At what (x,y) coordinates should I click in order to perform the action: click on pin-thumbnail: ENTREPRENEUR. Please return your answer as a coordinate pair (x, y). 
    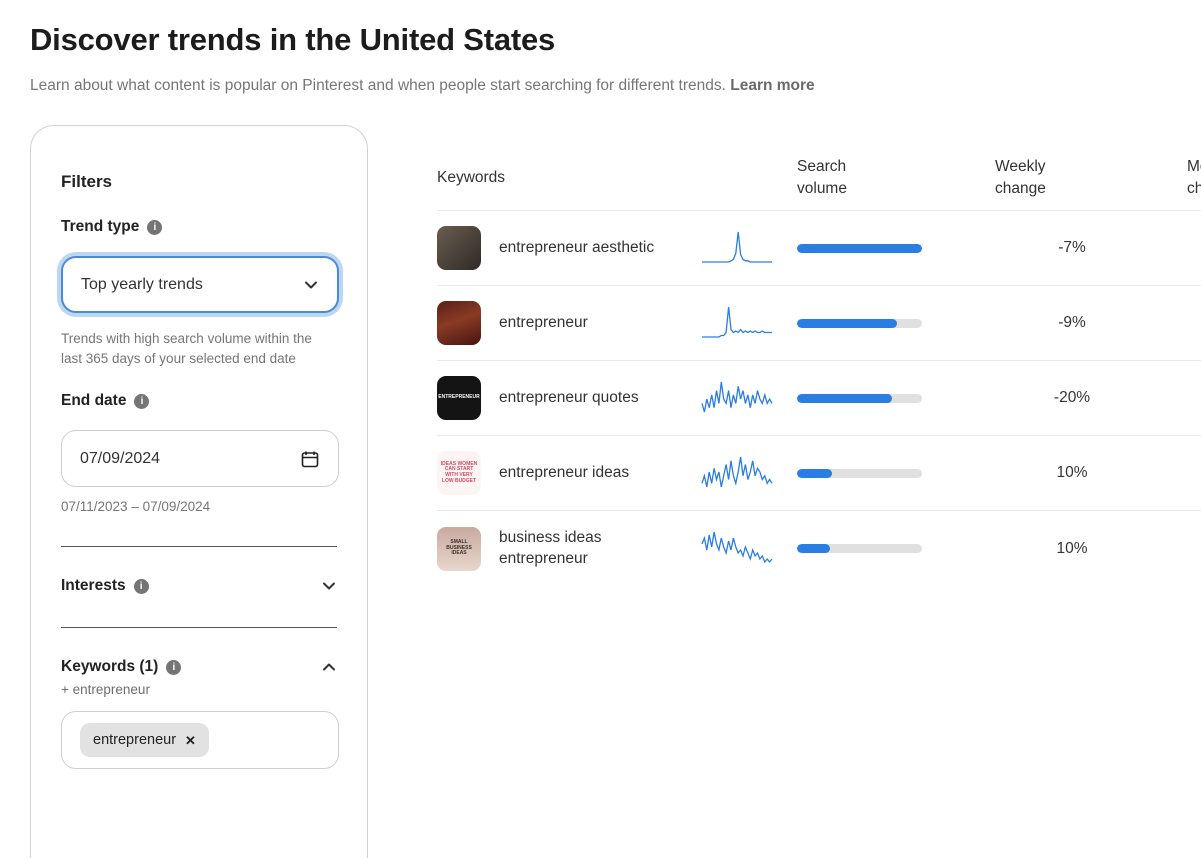
    Looking at the image, I should click on (459, 398).